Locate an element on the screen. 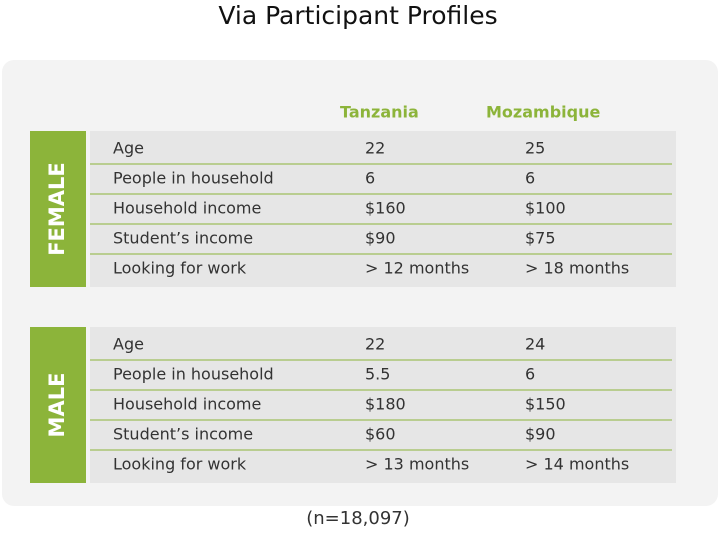  column-header: Mozambique is located at coordinates (543, 112).